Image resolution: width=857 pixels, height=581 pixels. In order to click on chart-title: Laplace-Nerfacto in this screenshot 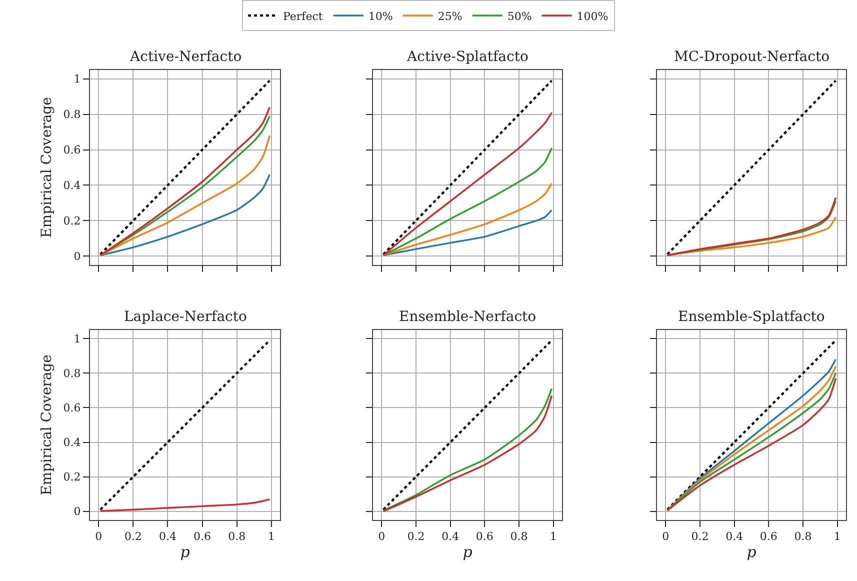, I will do `click(185, 317)`.